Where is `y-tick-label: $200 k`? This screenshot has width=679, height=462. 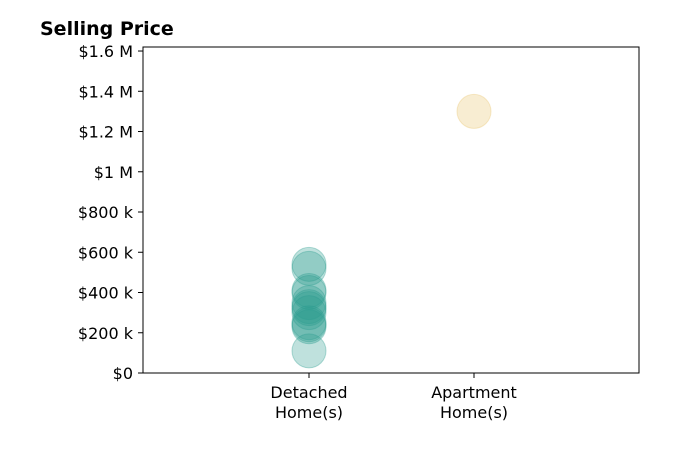 y-tick-label: $200 k is located at coordinates (106, 333).